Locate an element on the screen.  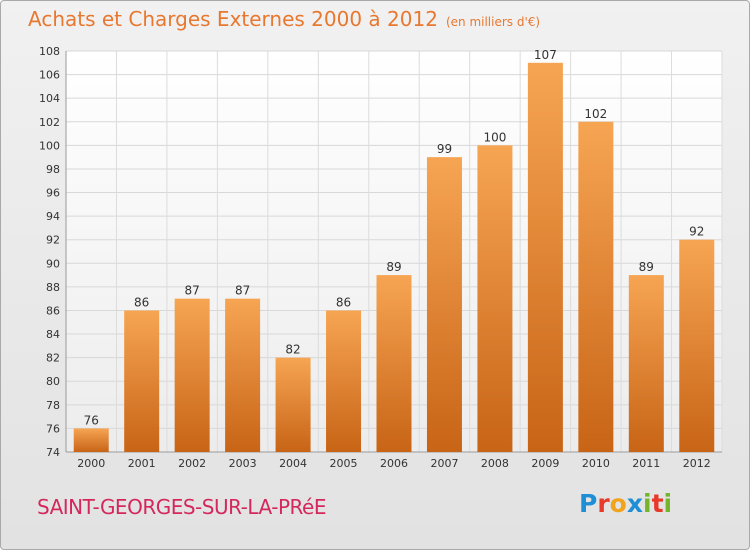
x-tick-label: 2009 is located at coordinates (545, 463).